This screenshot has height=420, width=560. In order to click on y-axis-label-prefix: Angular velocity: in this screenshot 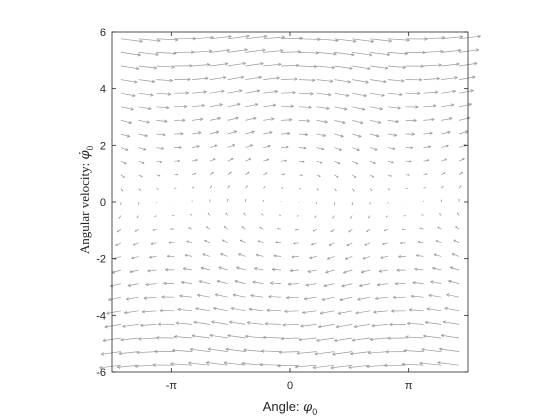, I will do `click(84, 207)`.